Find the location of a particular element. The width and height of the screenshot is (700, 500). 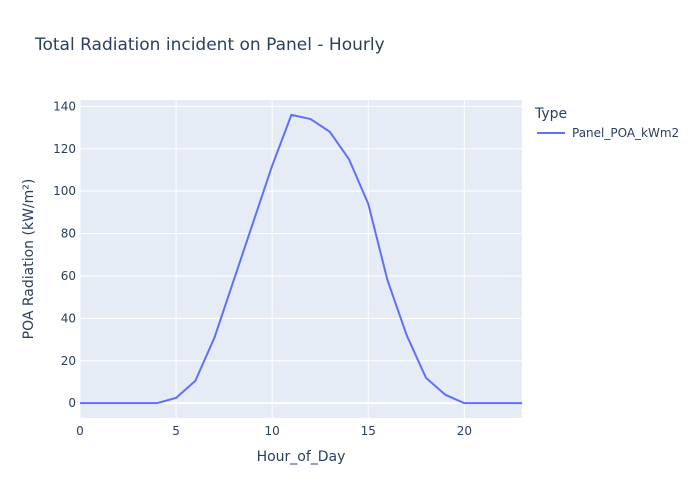

y-tick-labels: 0 20 40 60 80 100 120 140 is located at coordinates (64, 254).